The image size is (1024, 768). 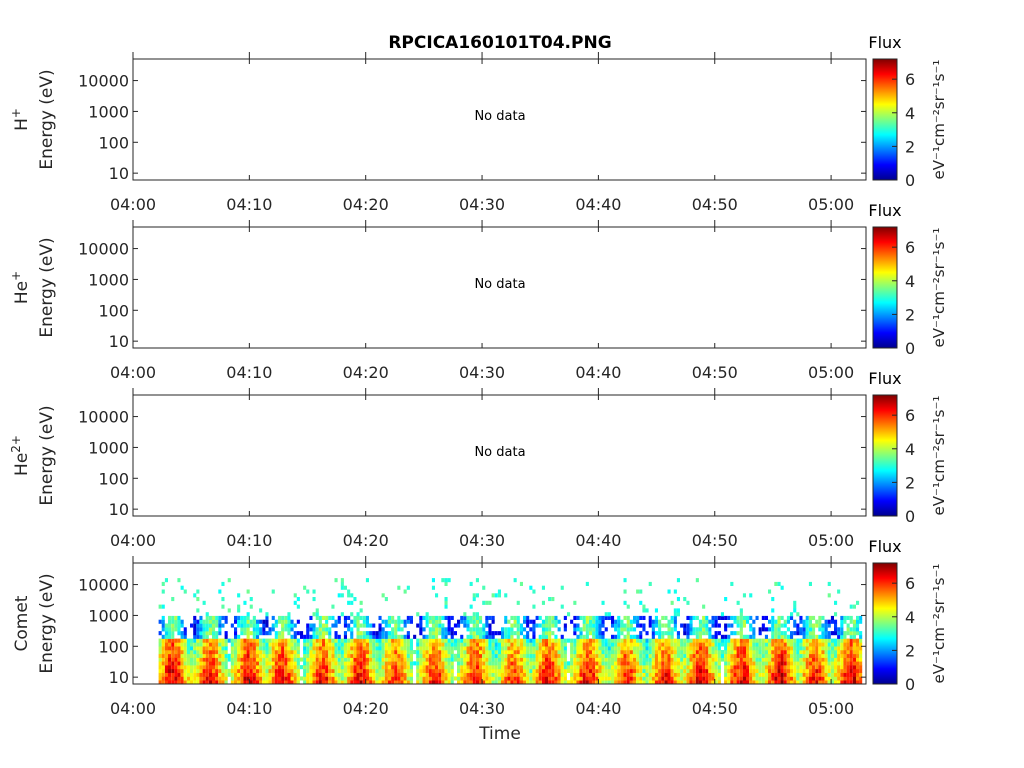 What do you see at coordinates (910, 449) in the screenshot?
I see `colorbar-tick-label: 4` at bounding box center [910, 449].